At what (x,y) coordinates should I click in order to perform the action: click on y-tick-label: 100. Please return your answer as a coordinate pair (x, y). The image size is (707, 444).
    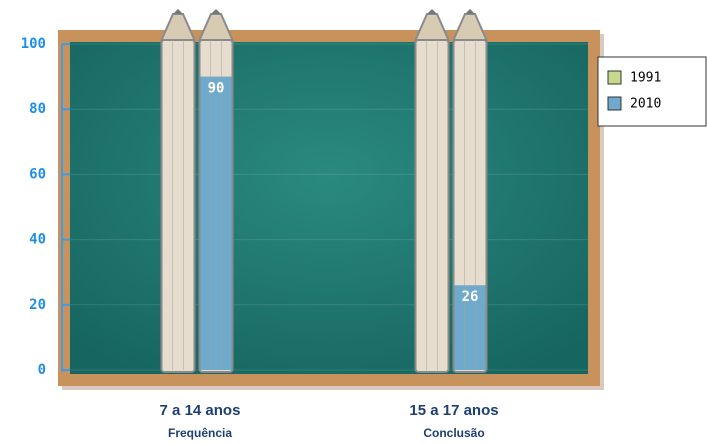
    Looking at the image, I should click on (33, 44).